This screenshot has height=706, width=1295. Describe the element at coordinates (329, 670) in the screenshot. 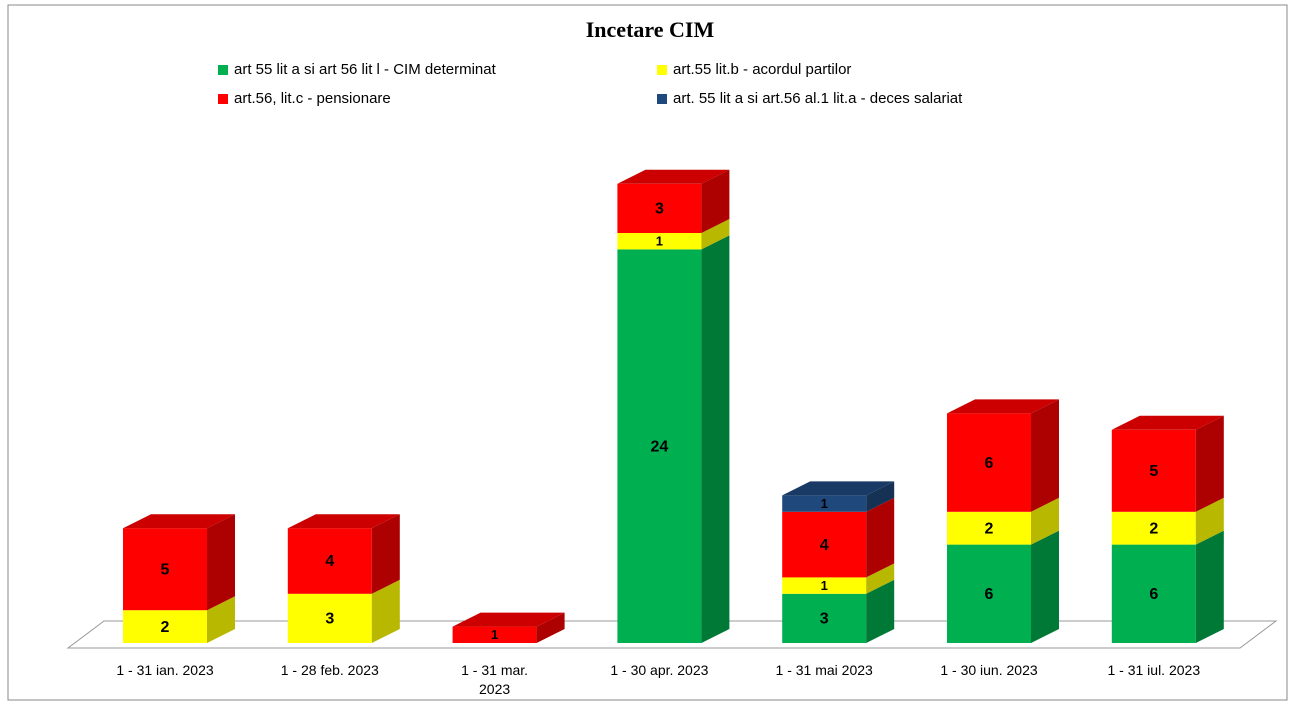

I see `x-tick-label: 1 - 28 feb. 2023` at that location.